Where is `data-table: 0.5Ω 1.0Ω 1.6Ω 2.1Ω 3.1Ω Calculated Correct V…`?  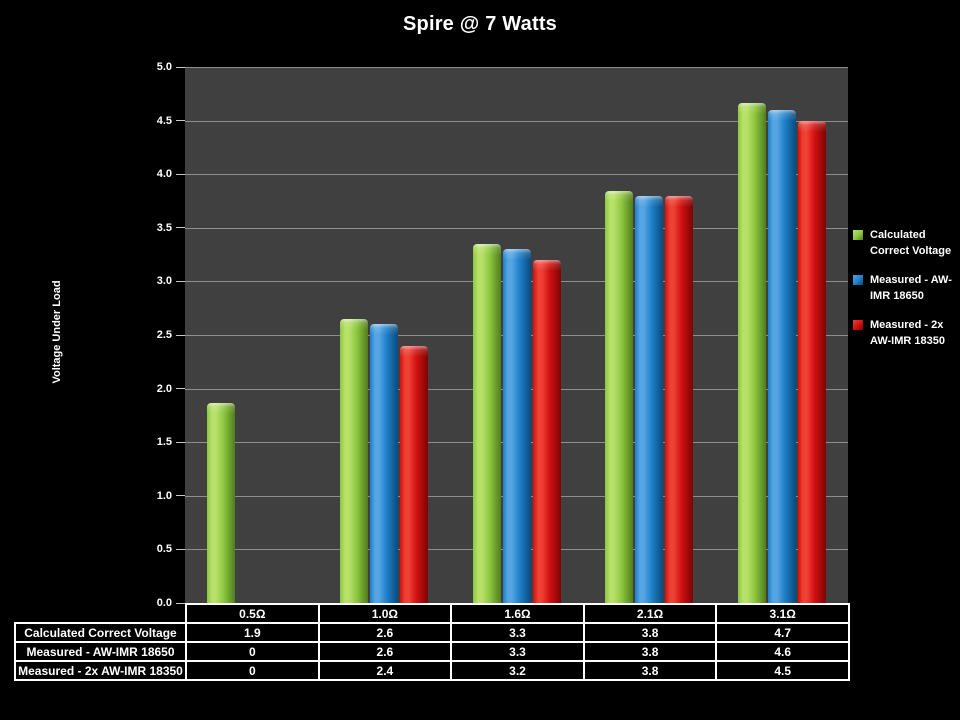
data-table: 0.5Ω 1.0Ω 1.6Ω 2.1Ω 3.1Ω Calculated Correct V… is located at coordinates (432, 642).